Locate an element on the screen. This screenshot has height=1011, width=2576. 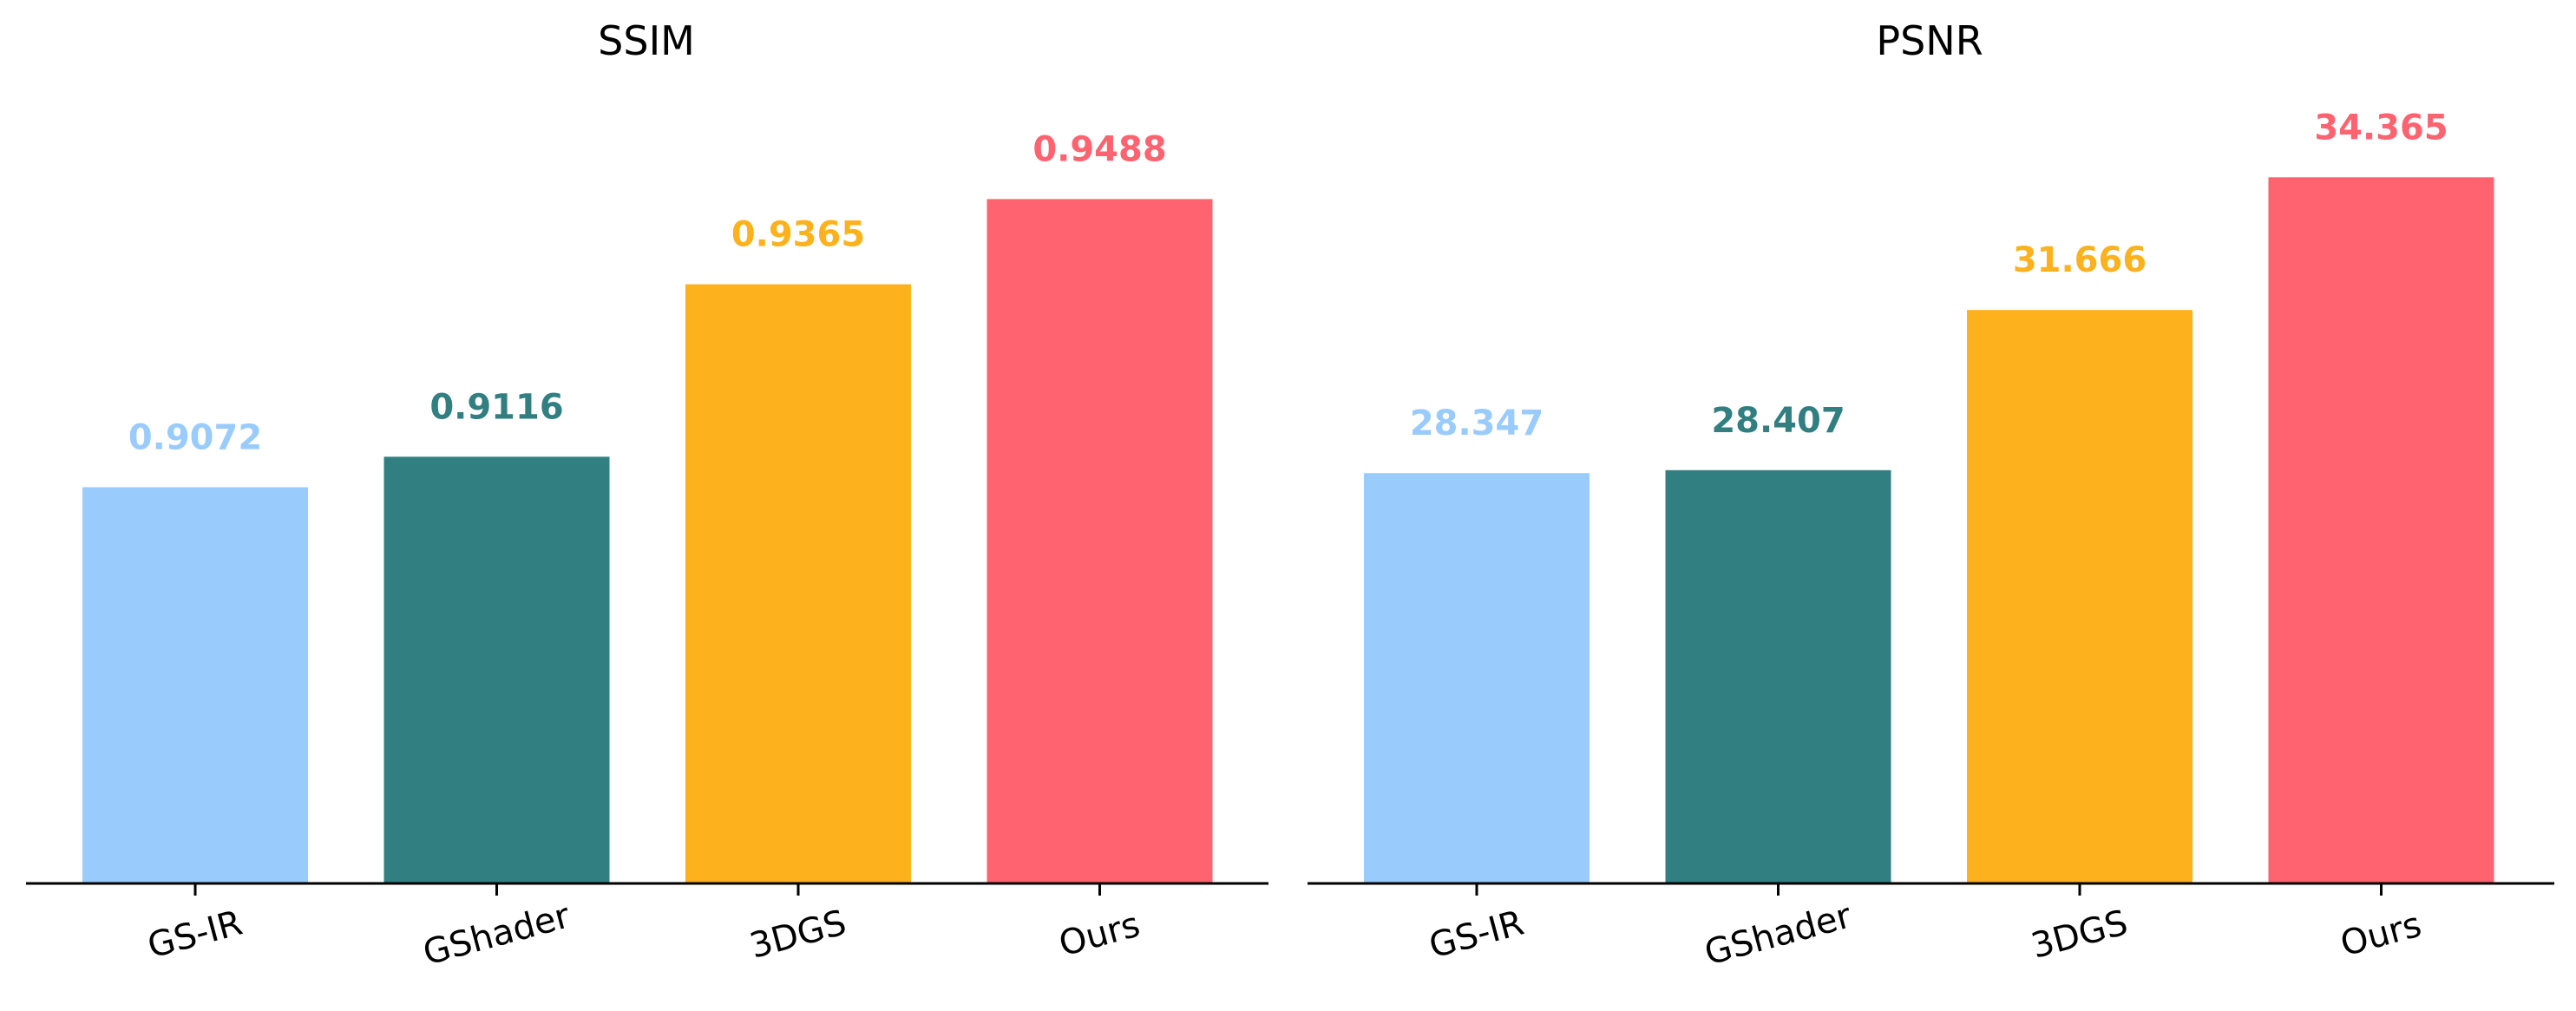
data-label: 28.347 is located at coordinates (1477, 423).